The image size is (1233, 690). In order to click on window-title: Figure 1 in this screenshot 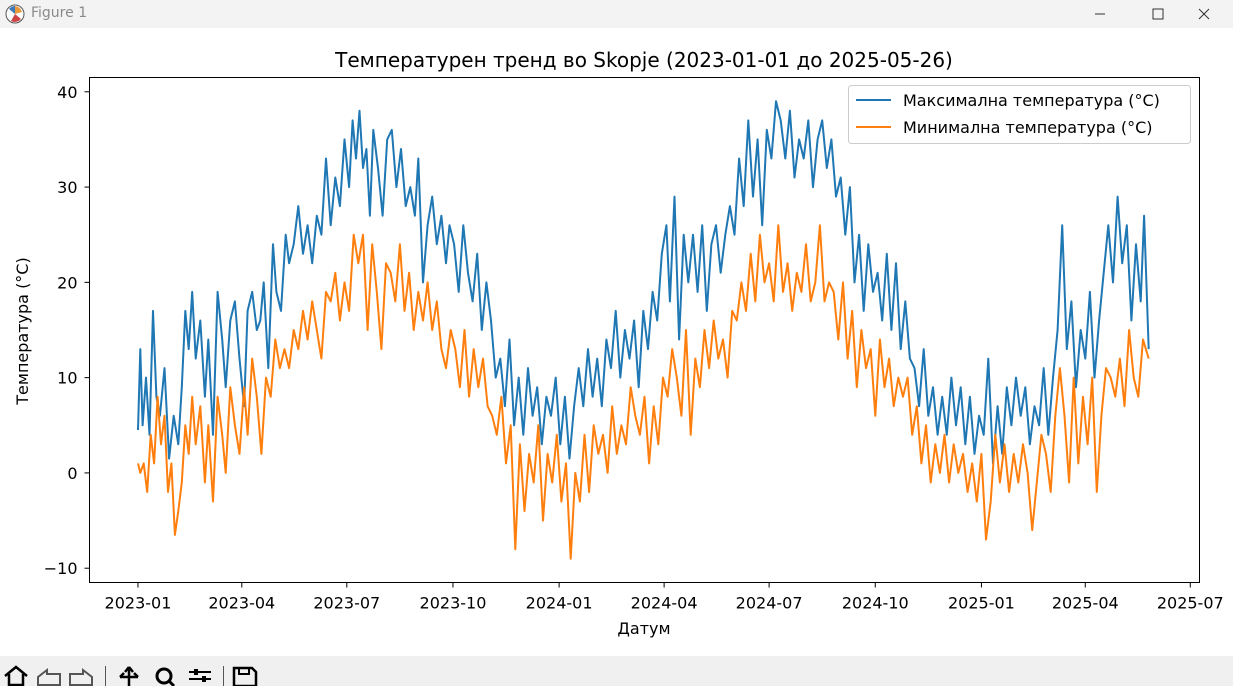, I will do `click(59, 13)`.